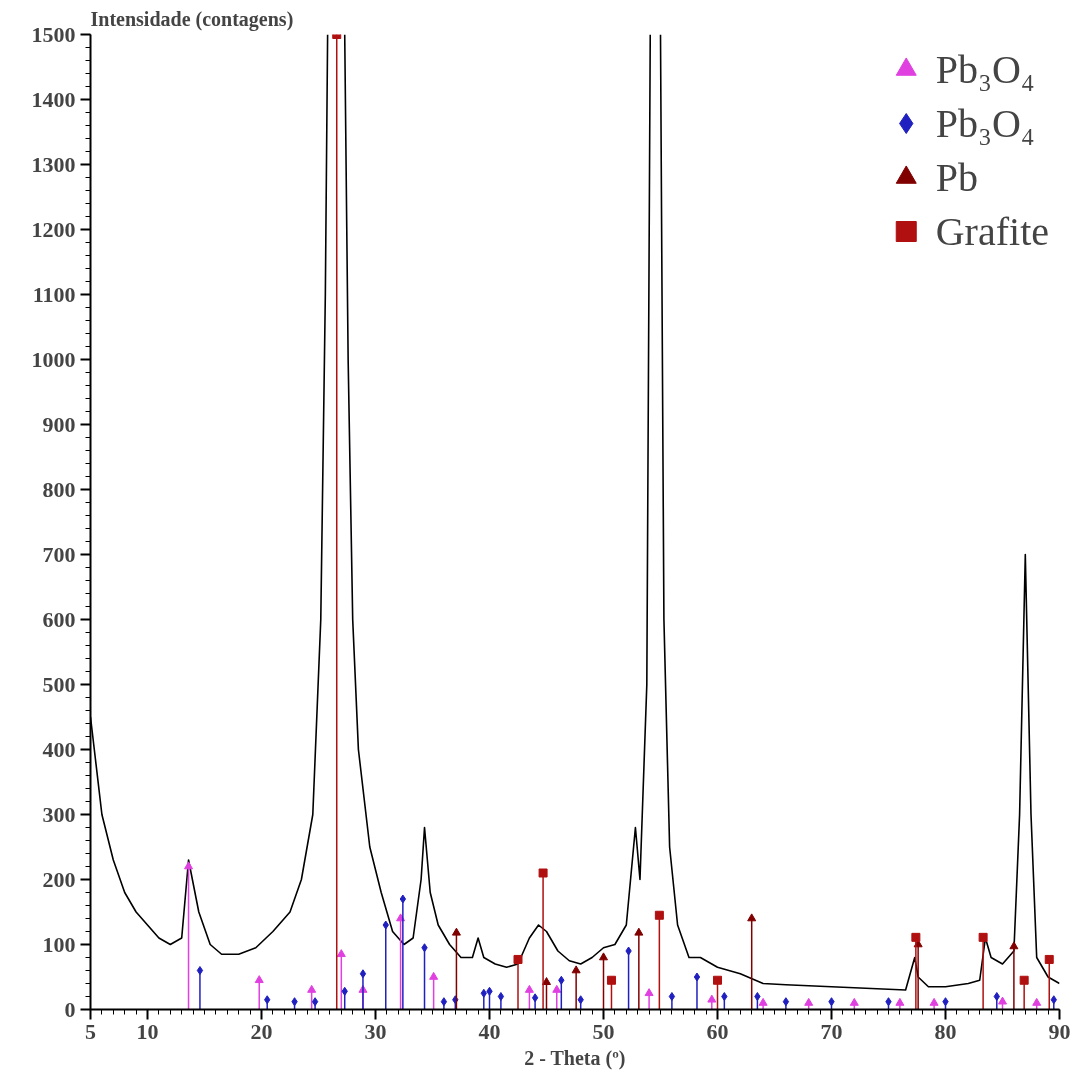 The width and height of the screenshot is (1089, 1079). I want to click on y-tick-label: 800, so click(59, 489).